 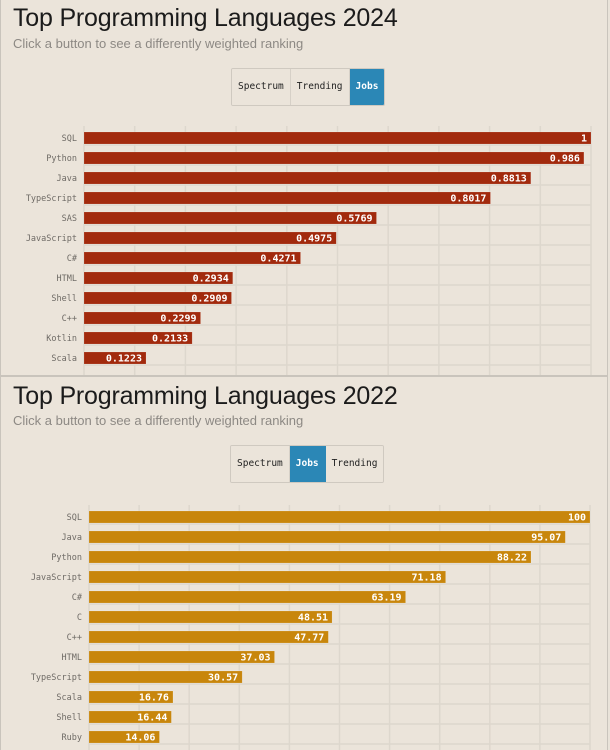 What do you see at coordinates (209, 299) in the screenshot?
I see `value-label: 0.2909` at bounding box center [209, 299].